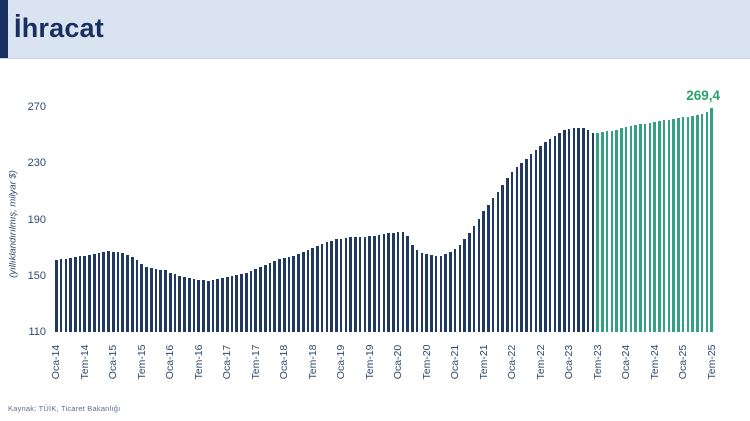 This screenshot has height=421, width=750. What do you see at coordinates (597, 362) in the screenshot?
I see `x-tick-label: Tem-23` at bounding box center [597, 362].